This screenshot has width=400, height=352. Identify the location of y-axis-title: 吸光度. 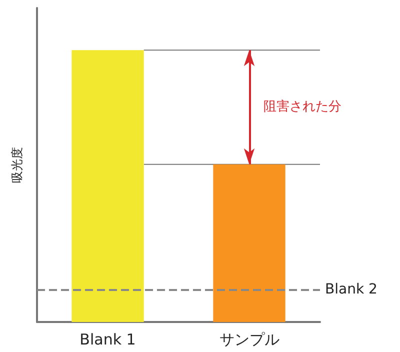
(17, 165).